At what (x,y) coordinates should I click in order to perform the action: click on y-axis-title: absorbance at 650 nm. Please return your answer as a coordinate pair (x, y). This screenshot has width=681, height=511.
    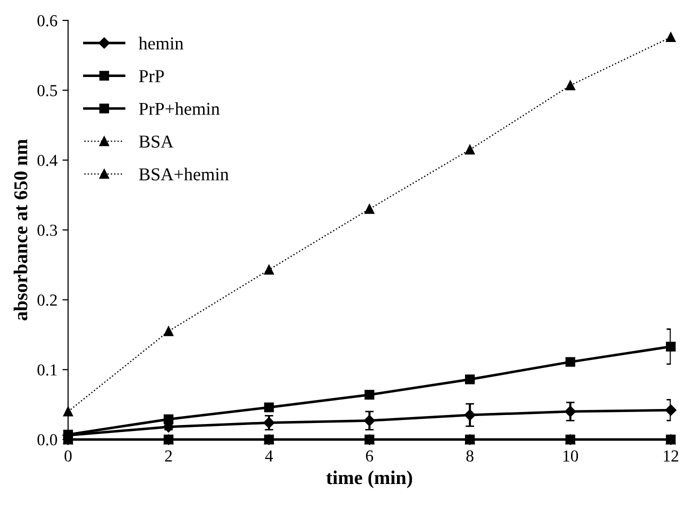
    Looking at the image, I should click on (21, 229).